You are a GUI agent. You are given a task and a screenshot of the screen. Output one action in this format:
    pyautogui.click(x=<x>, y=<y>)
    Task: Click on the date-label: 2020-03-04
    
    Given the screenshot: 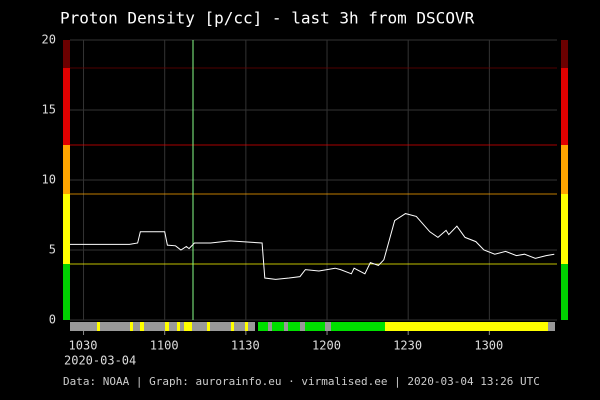 What is the action you would take?
    pyautogui.click(x=100, y=361)
    